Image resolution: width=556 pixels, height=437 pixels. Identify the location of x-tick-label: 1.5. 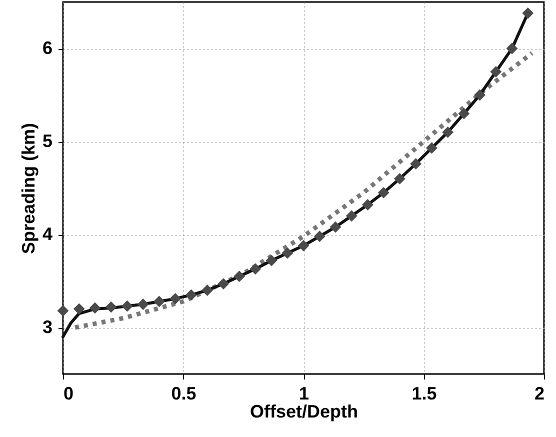
(424, 394).